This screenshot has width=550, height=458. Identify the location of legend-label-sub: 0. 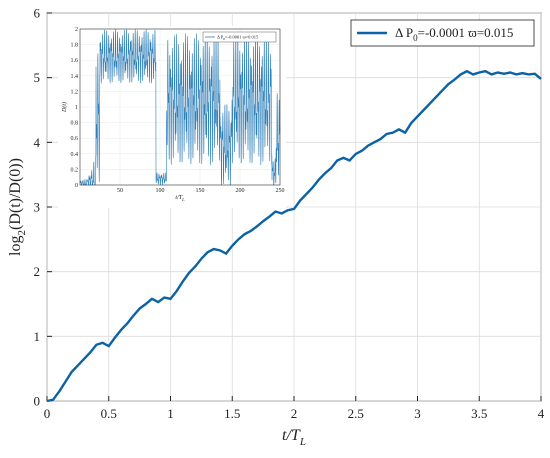
(415, 38).